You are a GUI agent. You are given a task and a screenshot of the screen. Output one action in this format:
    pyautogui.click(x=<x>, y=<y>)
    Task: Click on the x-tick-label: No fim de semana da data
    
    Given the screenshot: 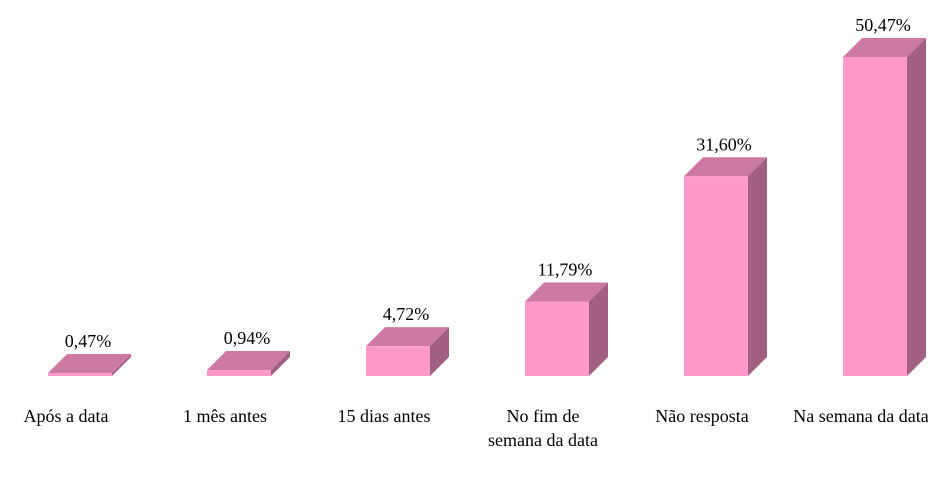 What is the action you would take?
    pyautogui.click(x=543, y=428)
    